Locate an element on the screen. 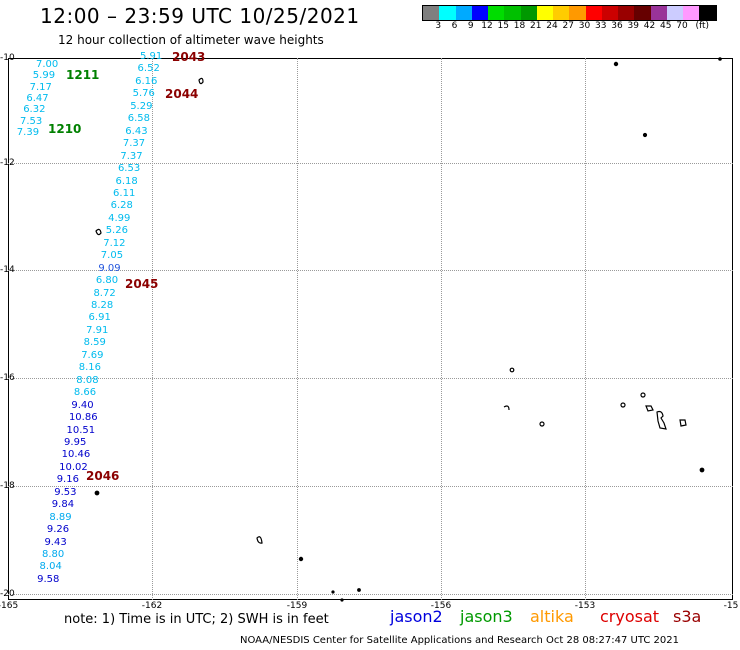  wave-height-value: 6.47 is located at coordinates (37, 98).